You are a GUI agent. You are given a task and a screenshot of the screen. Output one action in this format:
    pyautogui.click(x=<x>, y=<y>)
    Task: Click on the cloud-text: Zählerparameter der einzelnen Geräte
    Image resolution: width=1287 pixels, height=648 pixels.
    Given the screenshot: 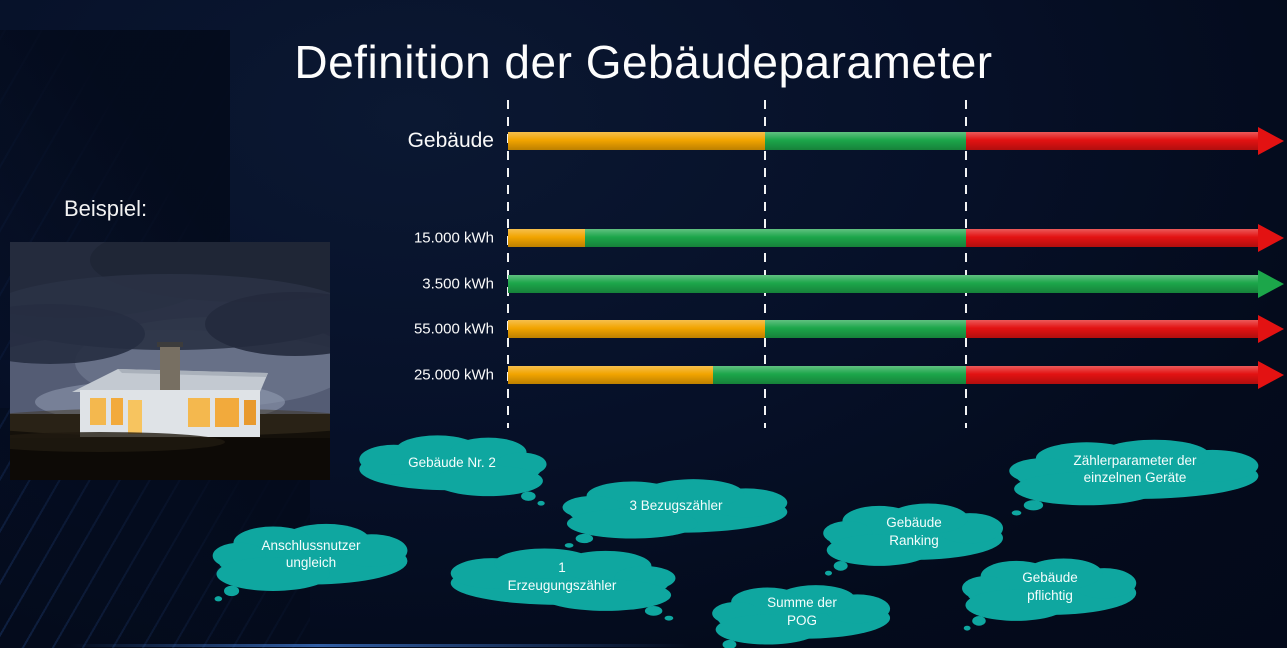 What is the action you would take?
    pyautogui.click(x=1135, y=469)
    